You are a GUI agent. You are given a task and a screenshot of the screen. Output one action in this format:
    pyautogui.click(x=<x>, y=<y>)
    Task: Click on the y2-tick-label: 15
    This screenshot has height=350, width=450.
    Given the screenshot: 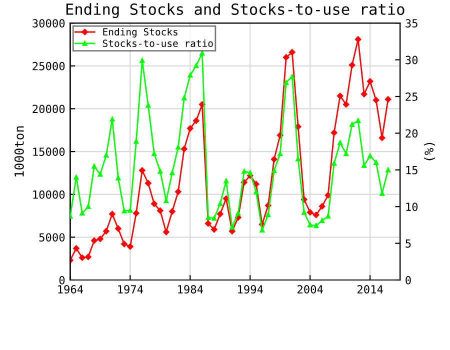 What is the action you would take?
    pyautogui.click(x=412, y=170)
    